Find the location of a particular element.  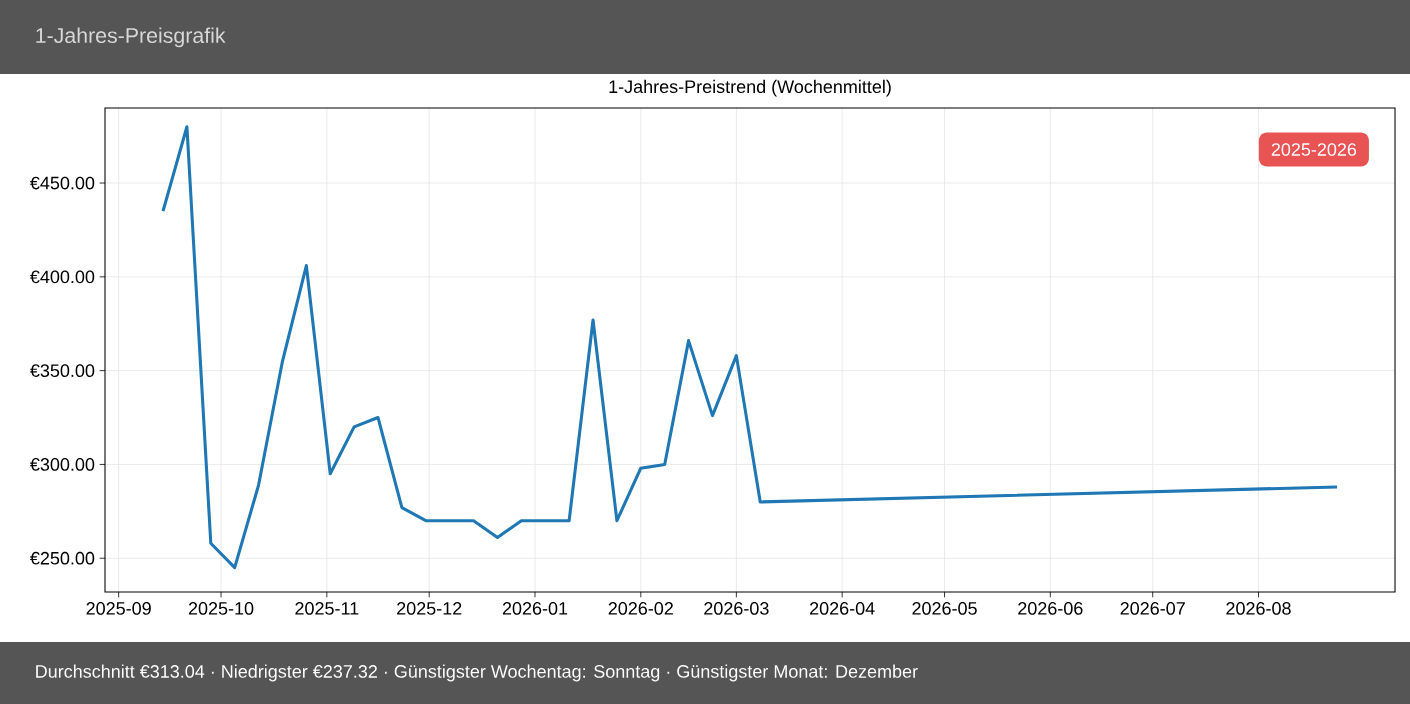

x-tick-label: 2026-02 is located at coordinates (640, 608).